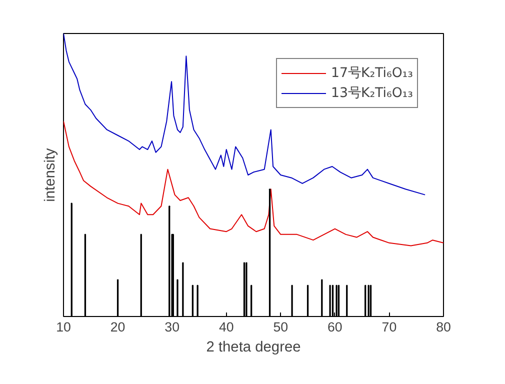  What do you see at coordinates (172, 327) in the screenshot?
I see `x-tick-label: 30` at bounding box center [172, 327].